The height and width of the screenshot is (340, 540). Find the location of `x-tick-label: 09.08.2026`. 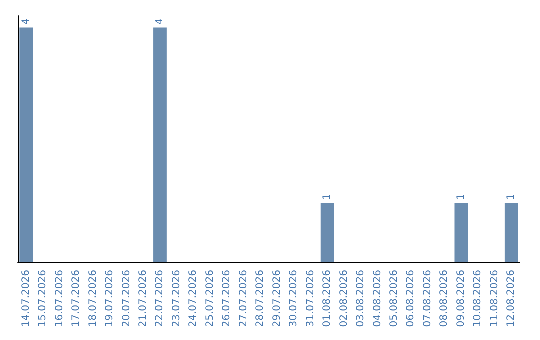

x-tick-label: 09.08.2026 is located at coordinates (461, 299).